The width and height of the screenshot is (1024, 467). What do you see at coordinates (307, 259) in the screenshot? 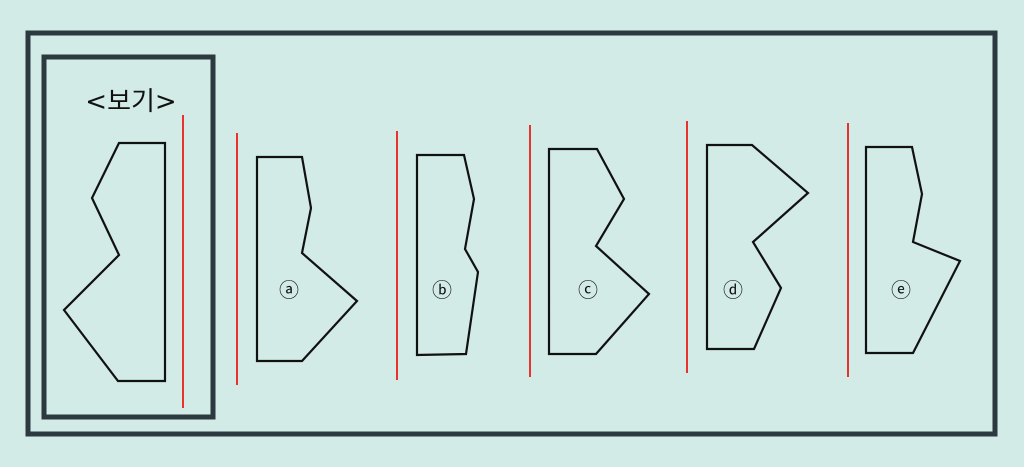
I see `choice-a-shape` at bounding box center [307, 259].